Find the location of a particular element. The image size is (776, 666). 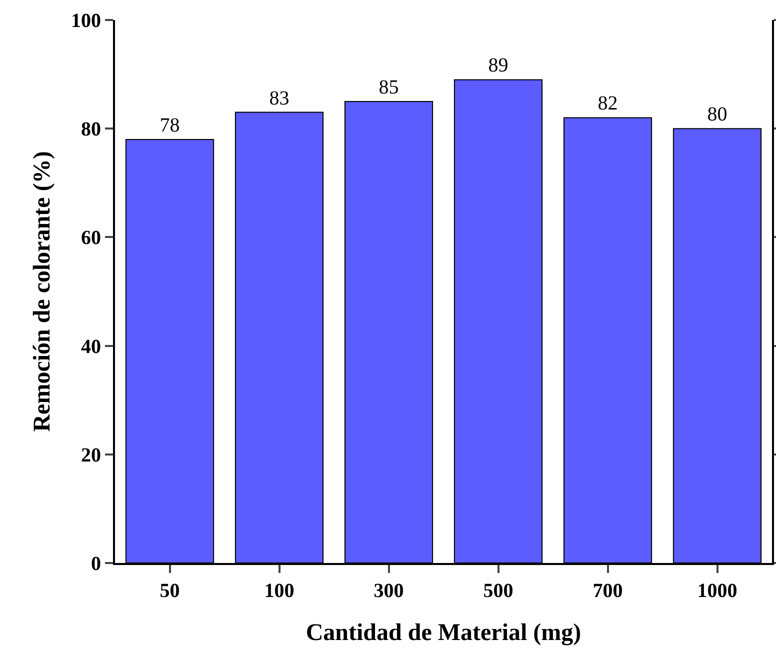

x-tick-label: 700 is located at coordinates (607, 591).